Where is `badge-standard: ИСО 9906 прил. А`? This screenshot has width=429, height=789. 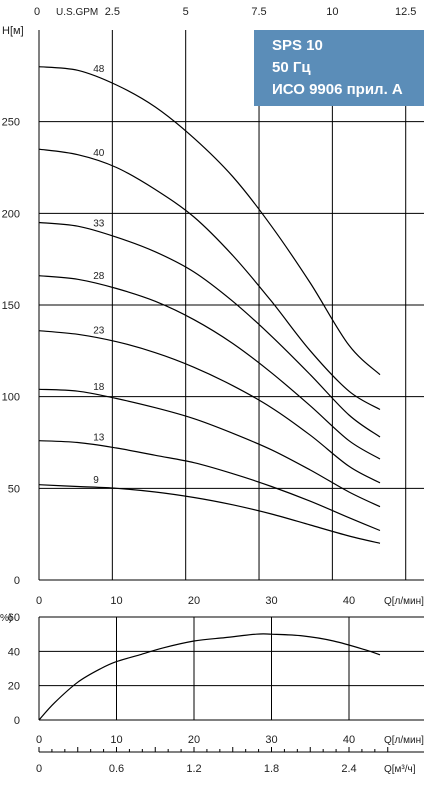 badge-standard: ИСО 9906 прил. А is located at coordinates (337, 89).